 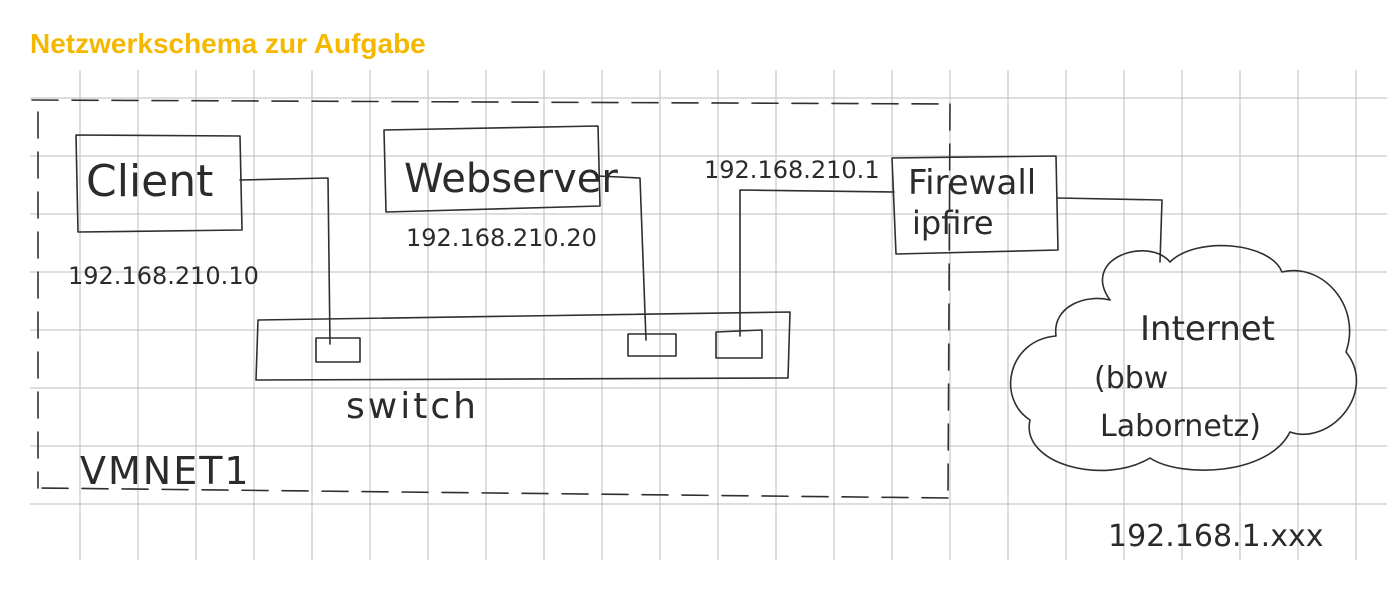 What do you see at coordinates (165, 471) in the screenshot?
I see `network-name-label: VMNET1` at bounding box center [165, 471].